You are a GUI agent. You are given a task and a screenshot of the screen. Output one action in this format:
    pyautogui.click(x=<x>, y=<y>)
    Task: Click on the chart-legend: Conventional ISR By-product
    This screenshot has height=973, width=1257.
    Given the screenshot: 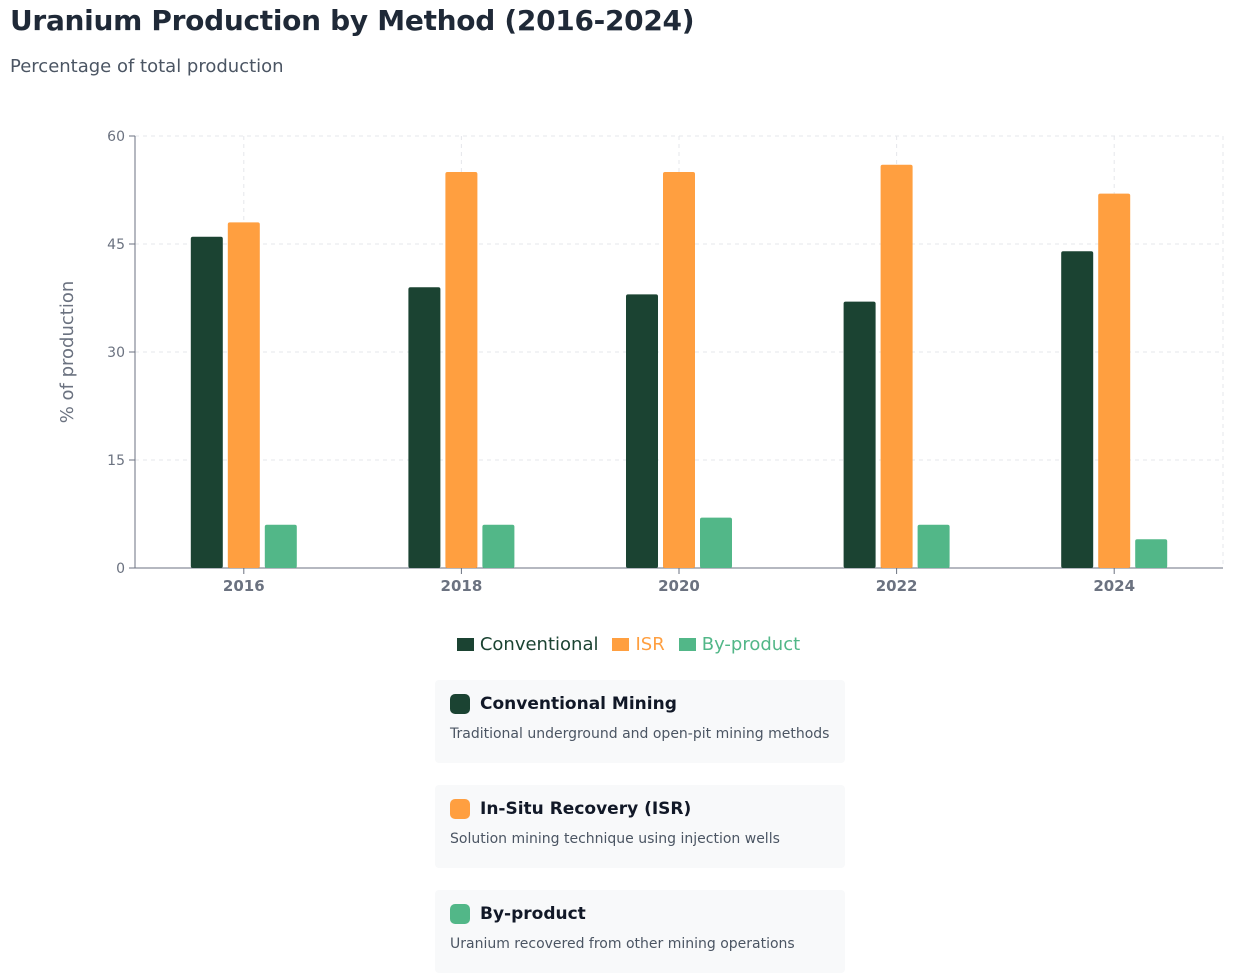 What is the action you would take?
    pyautogui.click(x=628, y=644)
    